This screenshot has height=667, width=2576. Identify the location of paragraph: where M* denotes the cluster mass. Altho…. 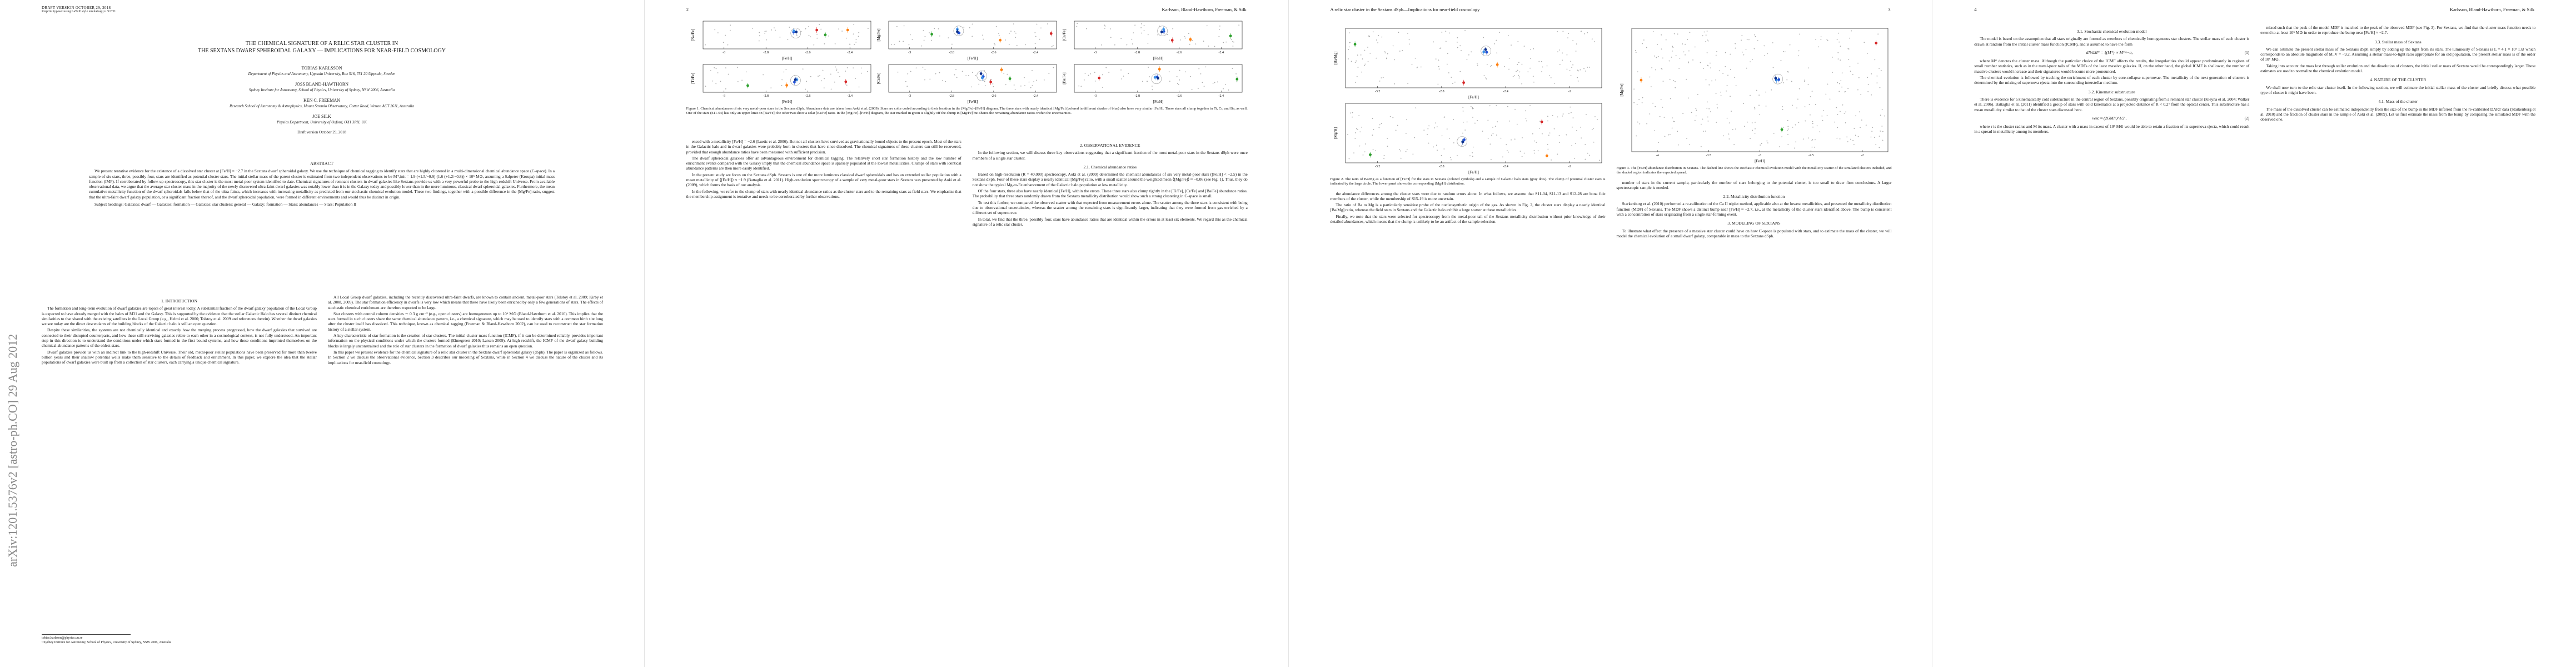
(2112, 66).